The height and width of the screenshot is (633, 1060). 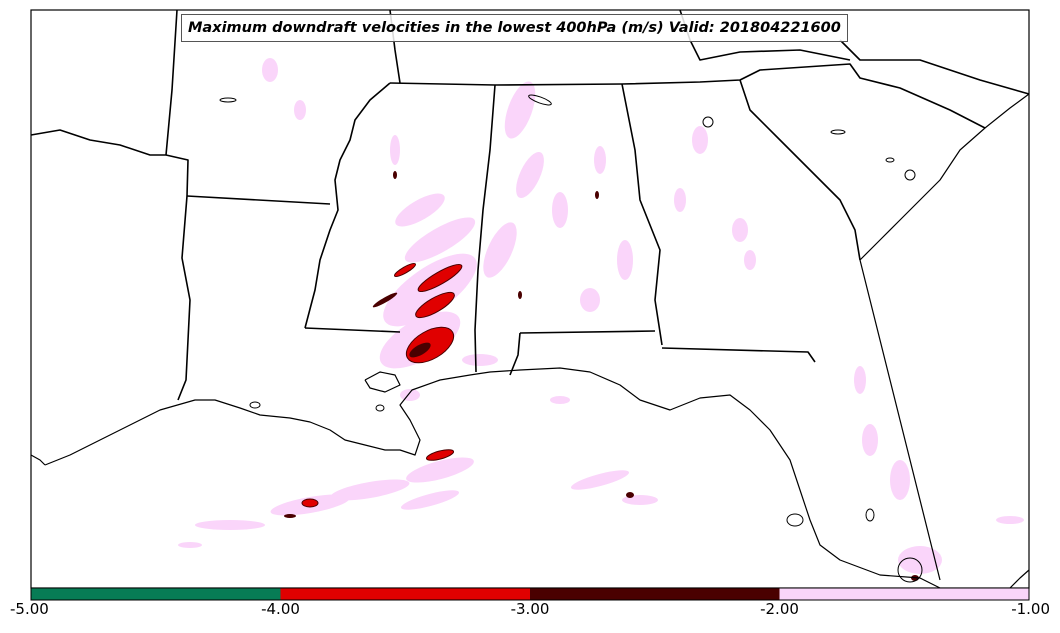 What do you see at coordinates (29, 609) in the screenshot?
I see `colorbar-tick-label: -5.00` at bounding box center [29, 609].